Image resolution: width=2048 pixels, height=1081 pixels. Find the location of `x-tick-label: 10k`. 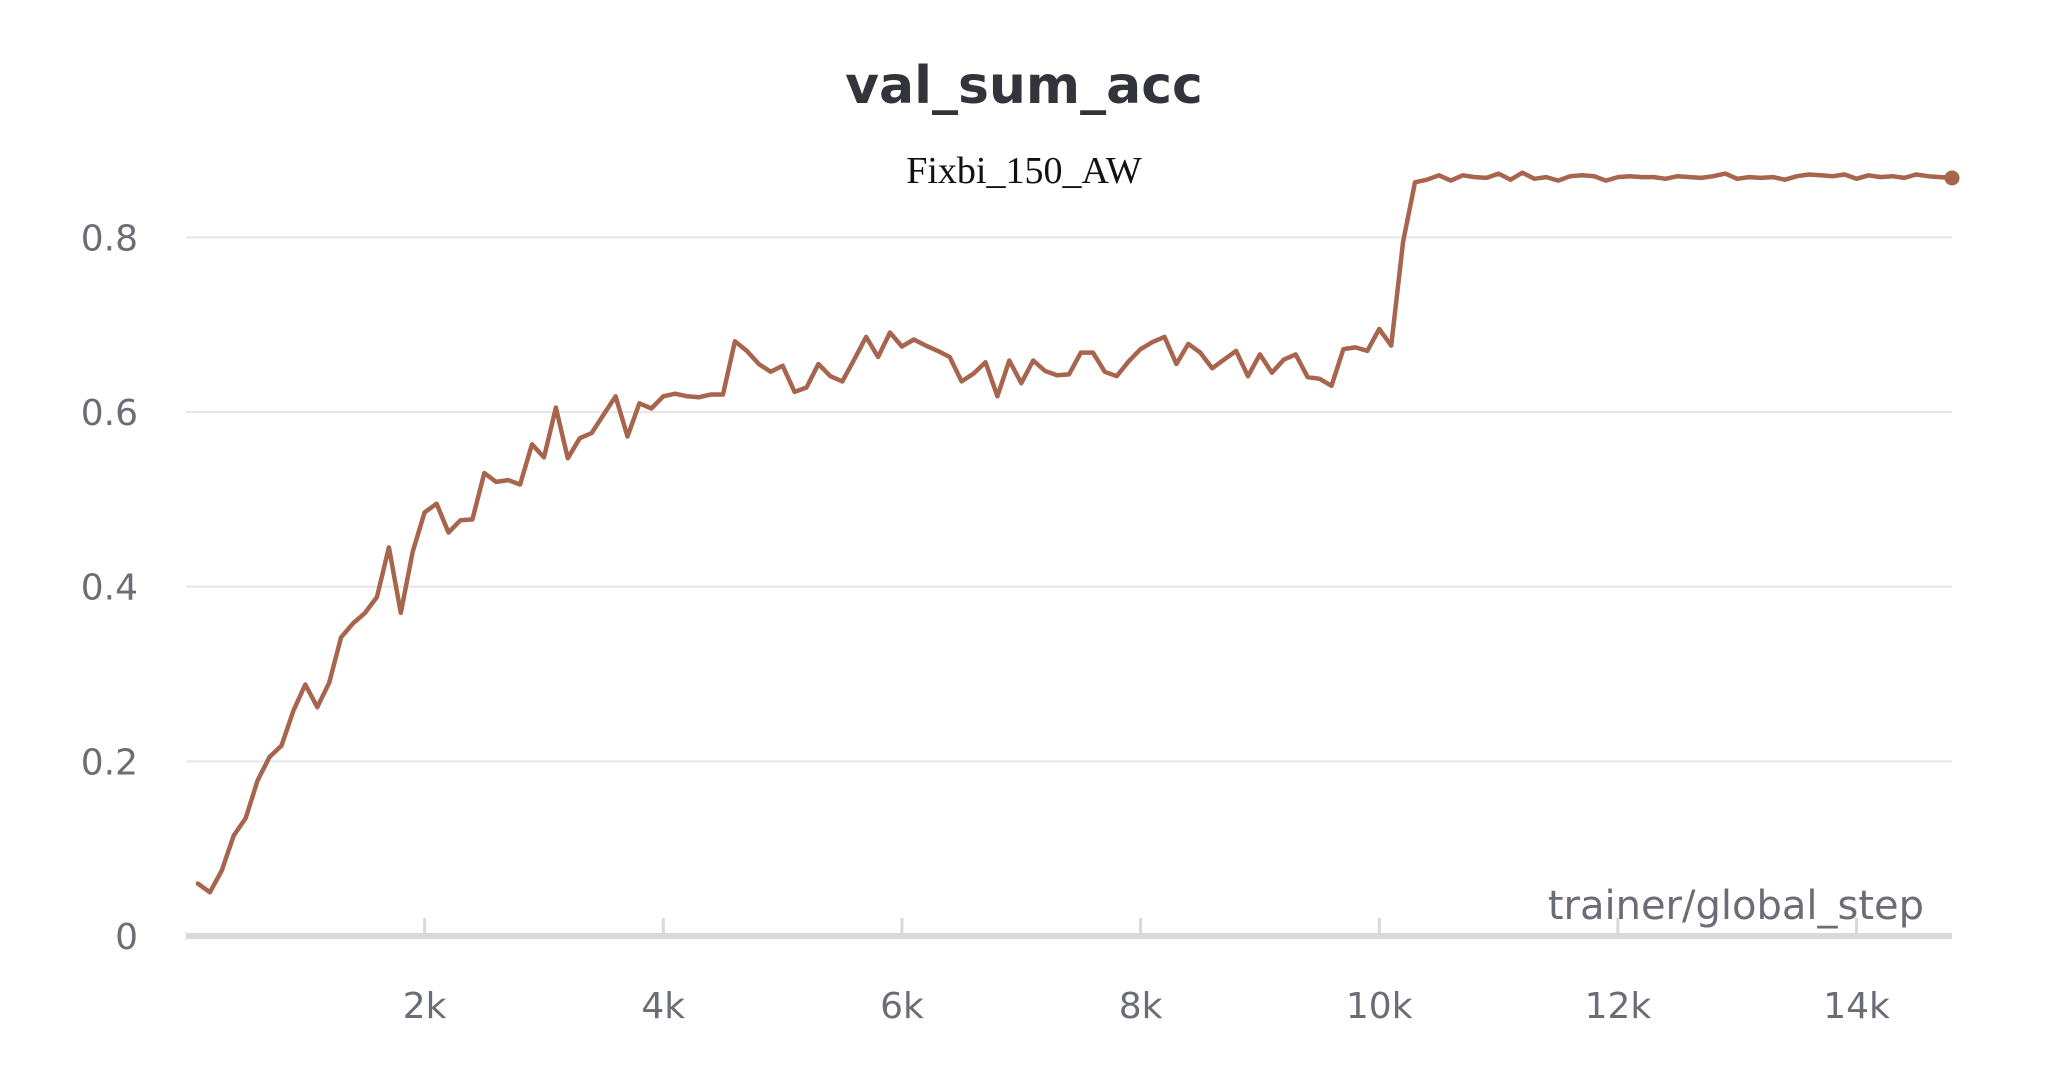

x-tick-label: 10k is located at coordinates (1379, 1006).